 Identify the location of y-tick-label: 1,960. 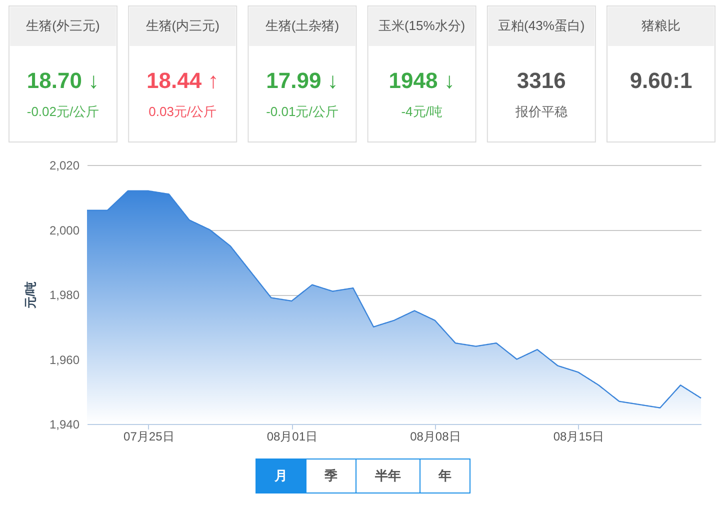
(64, 359).